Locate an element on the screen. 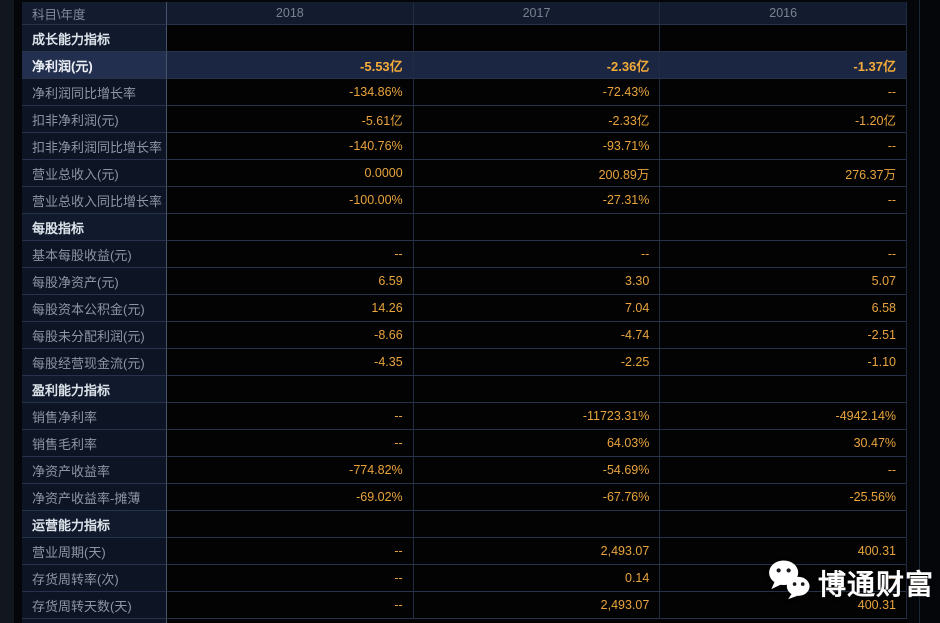 The height and width of the screenshot is (623, 940). value-cell-2018: -4.35 is located at coordinates (290, 362).